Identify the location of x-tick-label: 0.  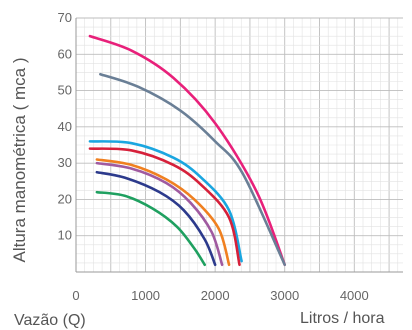
(75, 295).